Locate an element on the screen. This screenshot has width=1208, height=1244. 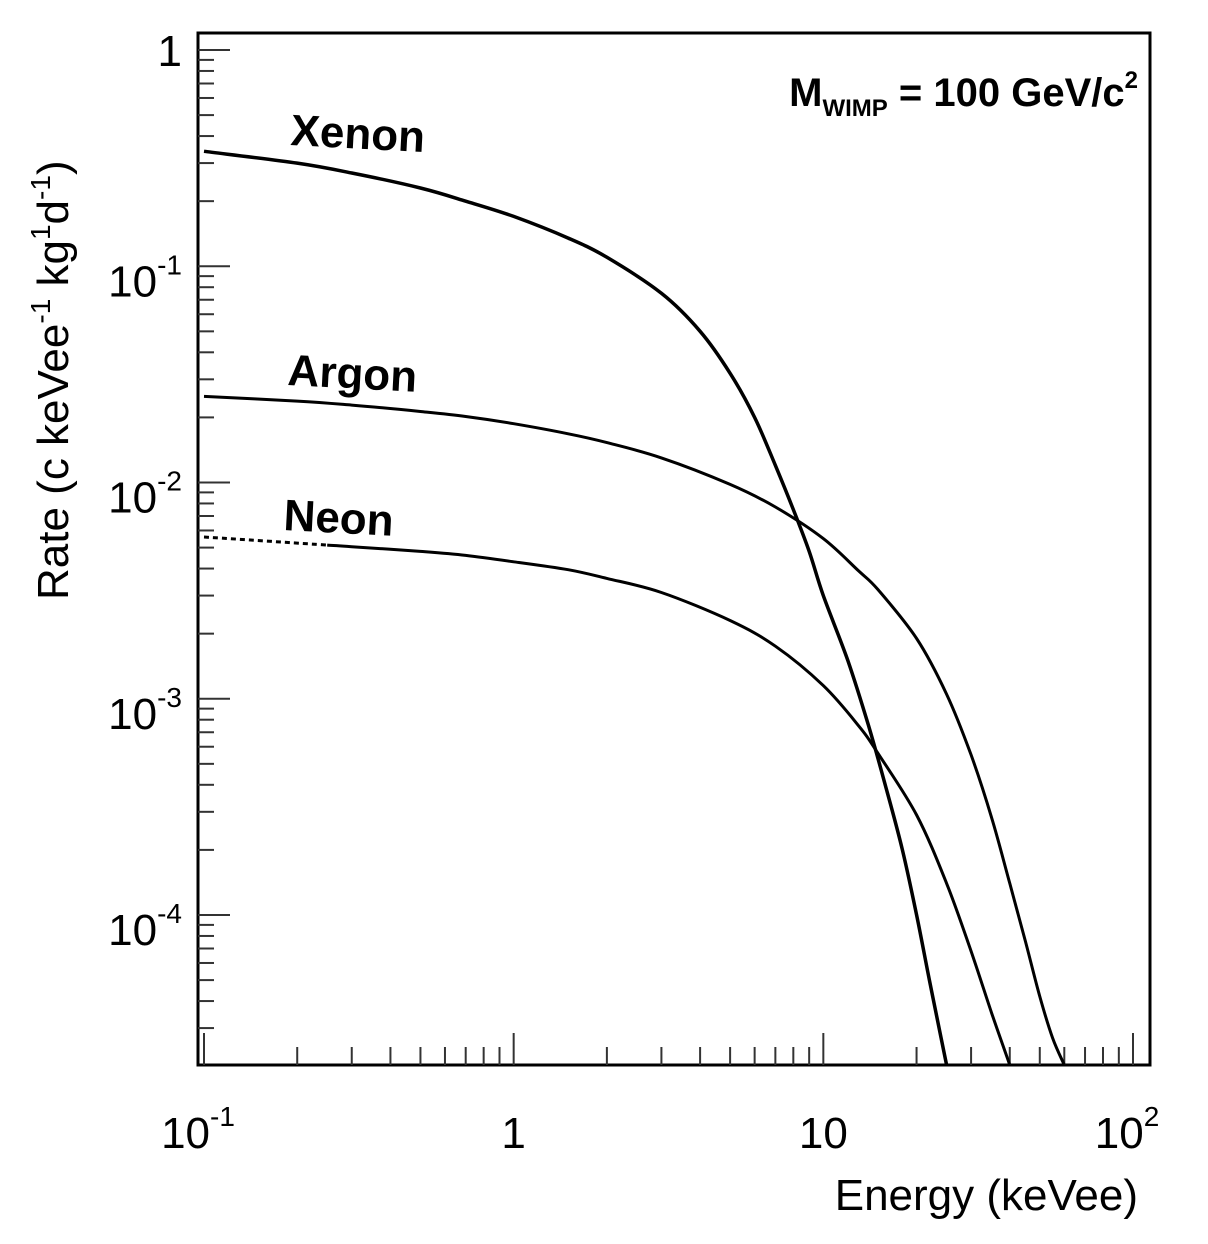
y-tick-label: 10⁻³ is located at coordinates (145, 710).